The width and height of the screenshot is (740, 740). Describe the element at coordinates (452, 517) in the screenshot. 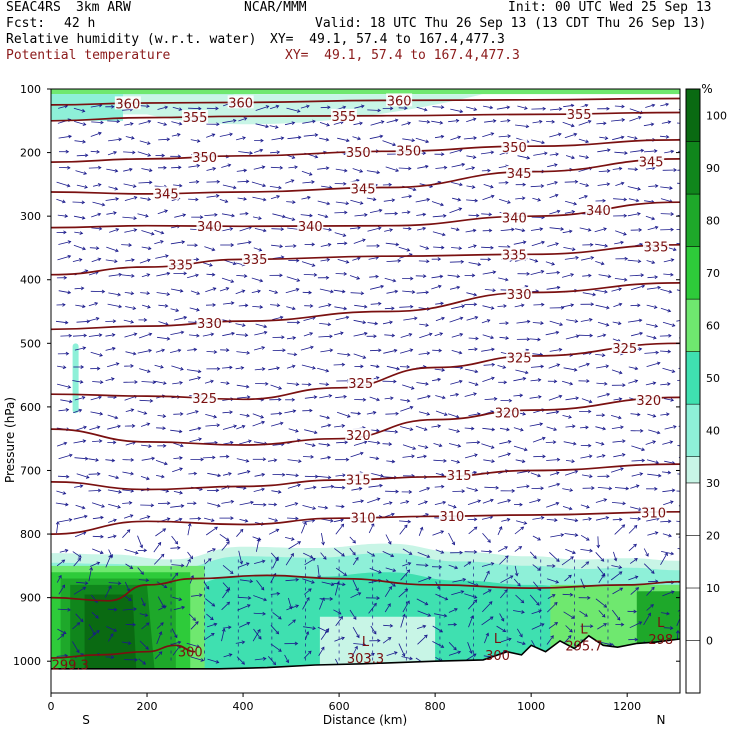

I see `theta-label-310: 310` at that location.